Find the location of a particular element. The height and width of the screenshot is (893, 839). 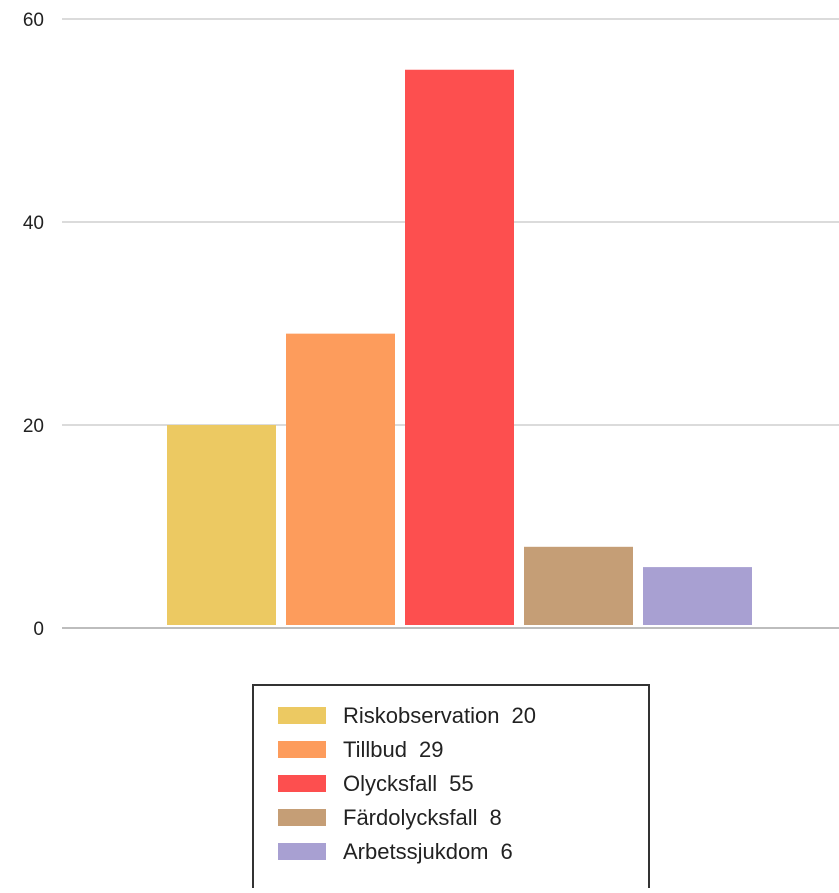

y-axis-ticks: 0 20 40 60 is located at coordinates (33, 325).